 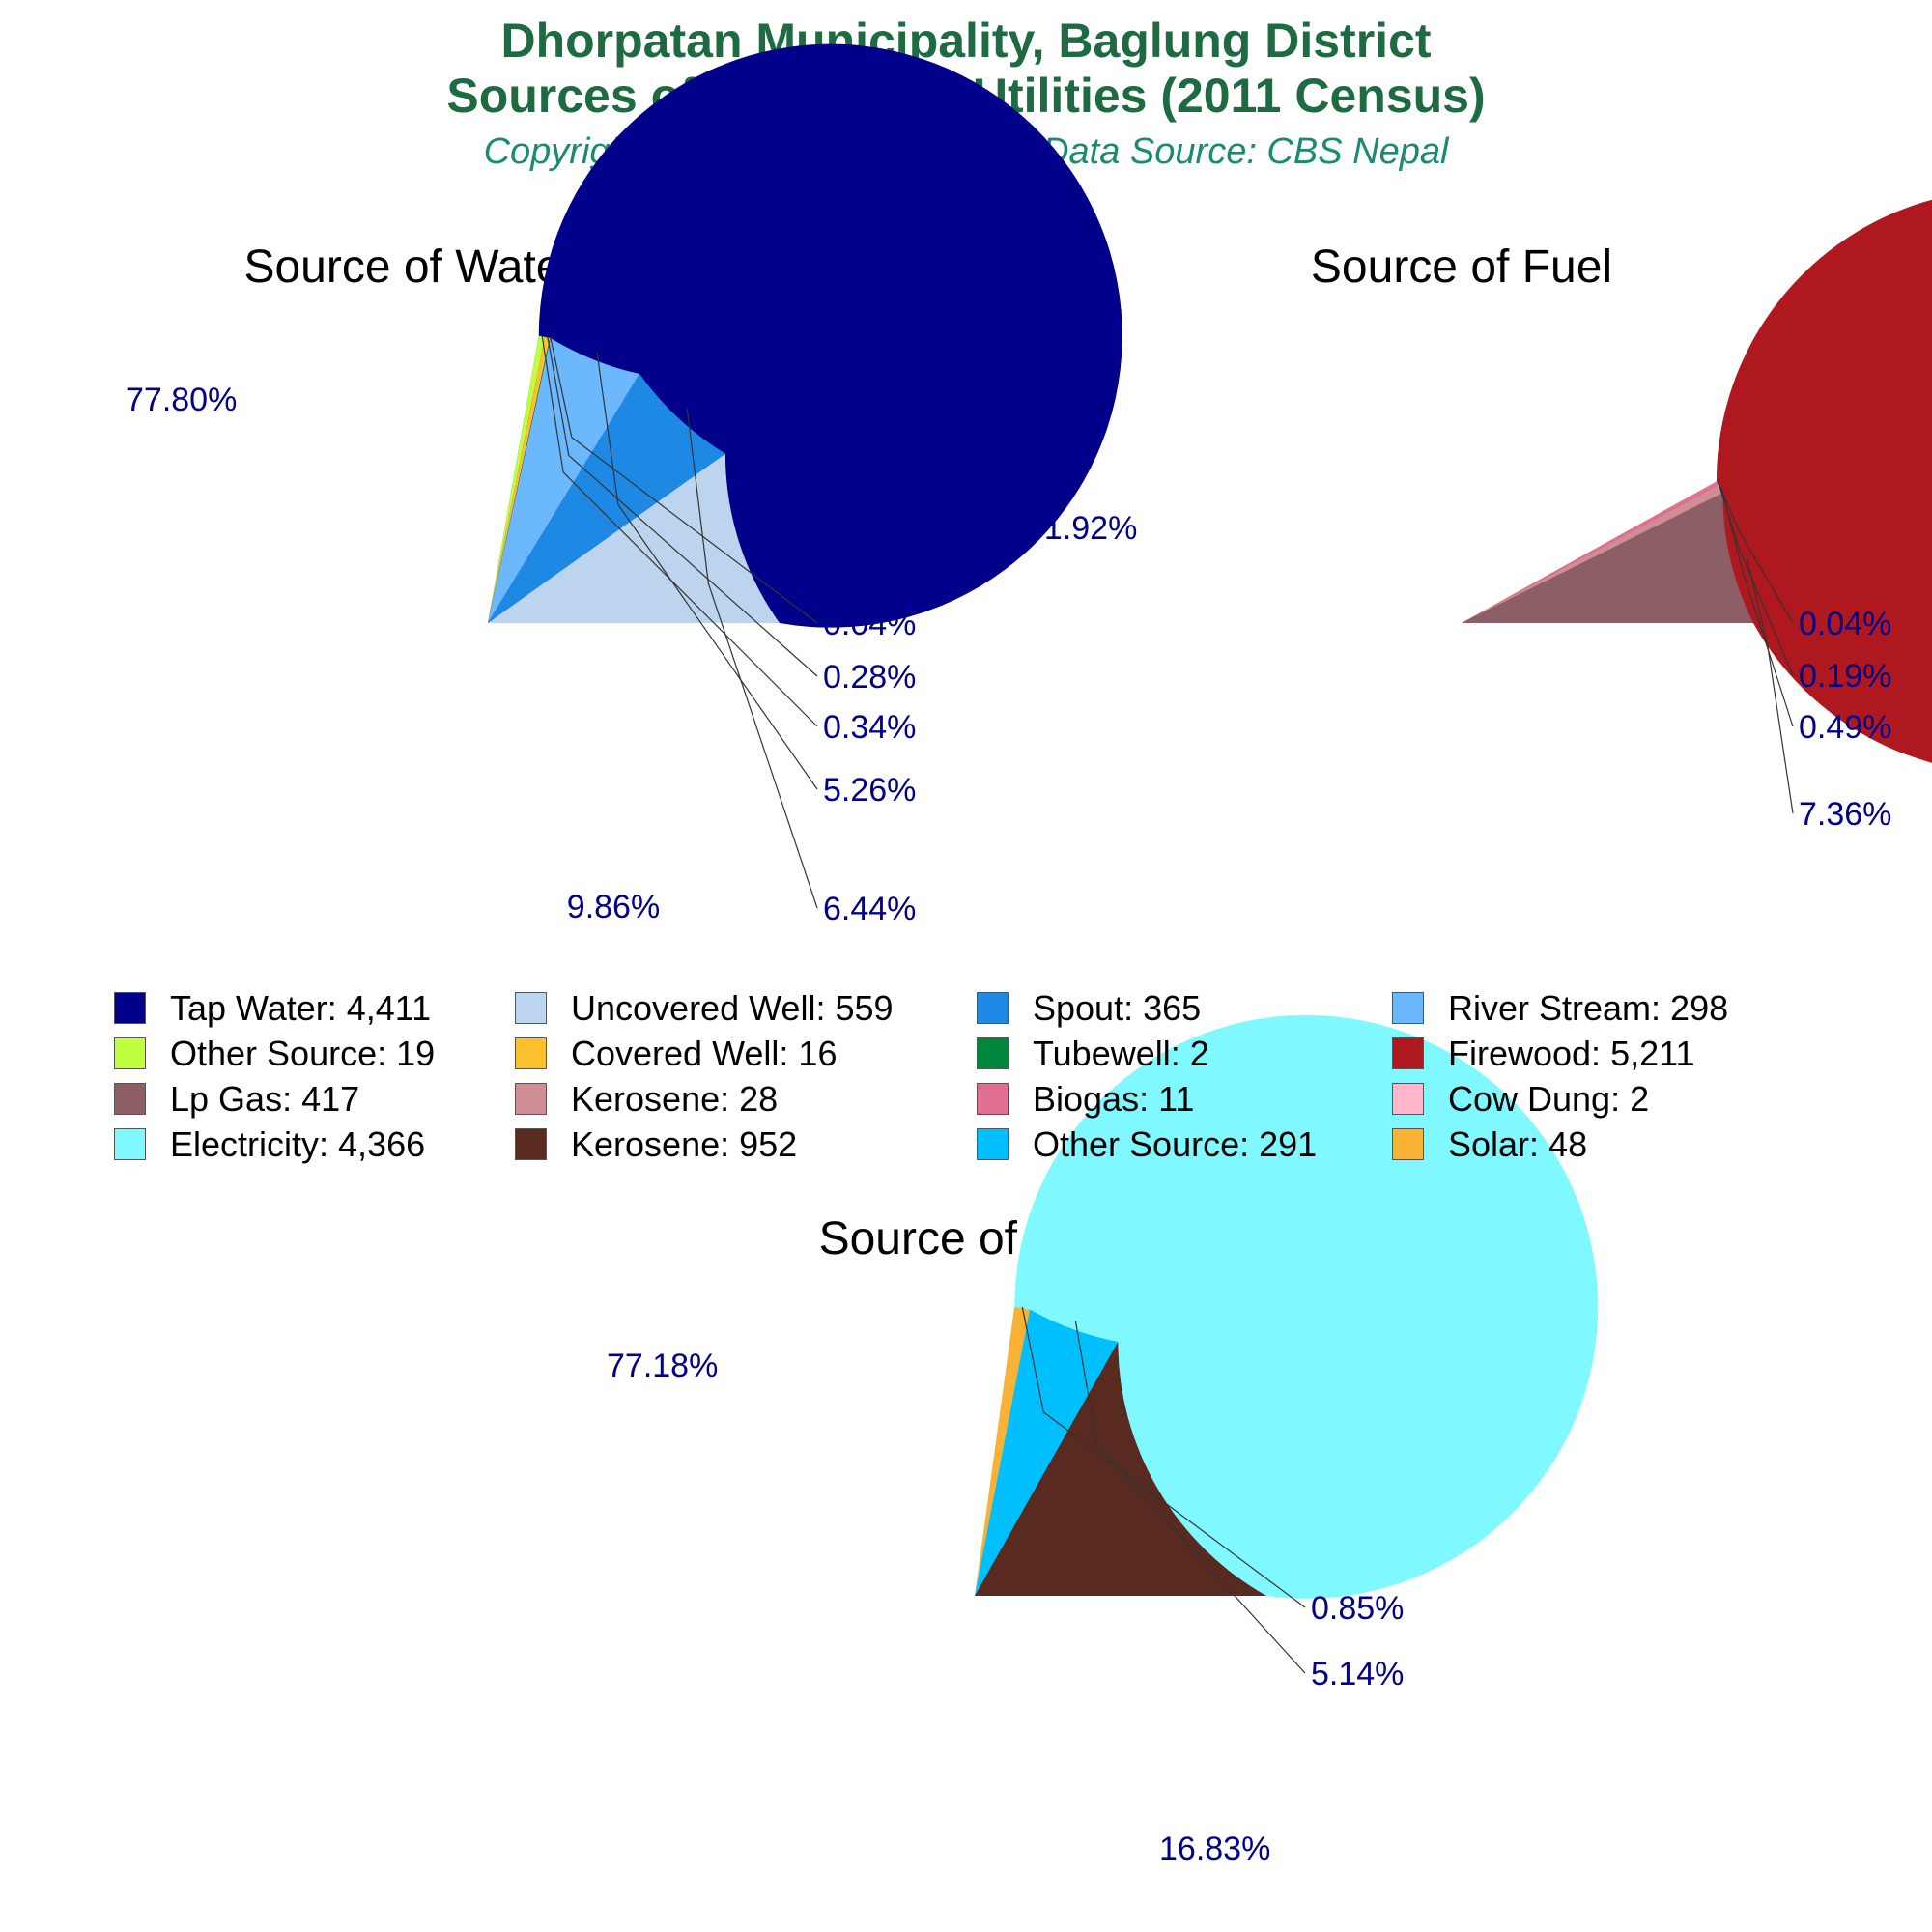 I want to click on percent-label-cow-dung: 0.04%, so click(x=1845, y=624).